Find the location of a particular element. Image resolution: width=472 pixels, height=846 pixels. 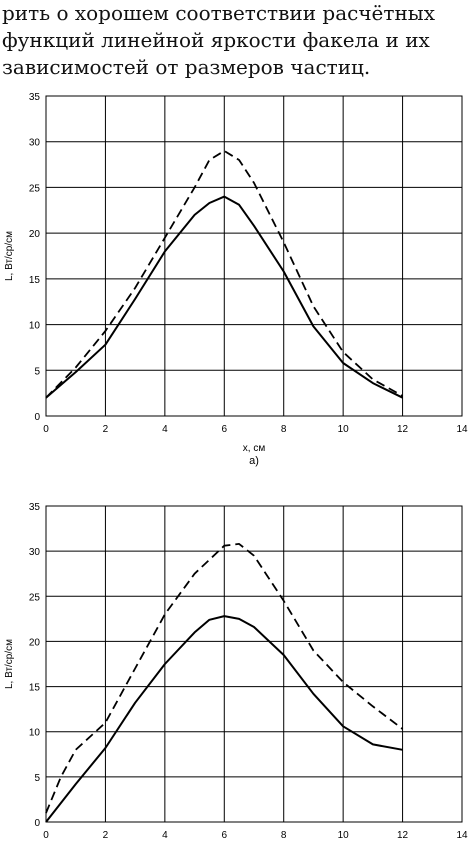

text-line: зависимостей от размеров частиц. is located at coordinates (186, 67).